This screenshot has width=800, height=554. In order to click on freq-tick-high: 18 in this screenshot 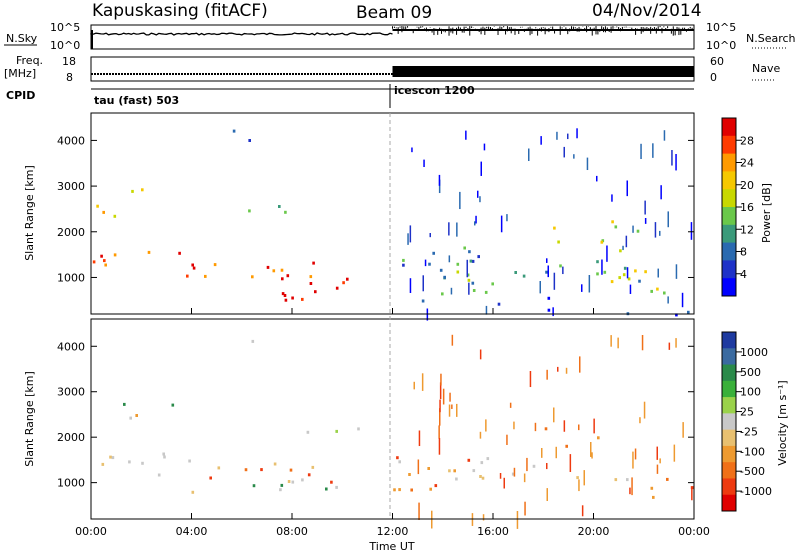, I will do `click(69, 61)`.